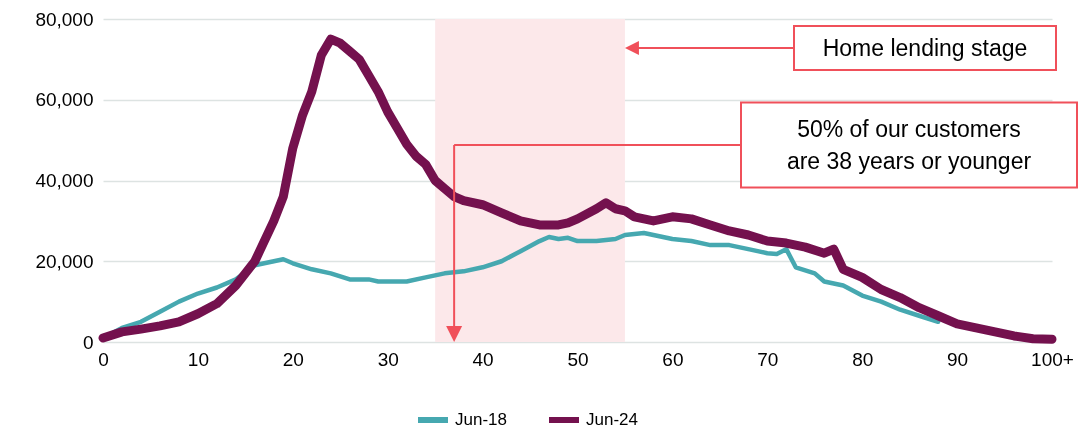  What do you see at coordinates (768, 359) in the screenshot?
I see `x-tick-label: 70` at bounding box center [768, 359].